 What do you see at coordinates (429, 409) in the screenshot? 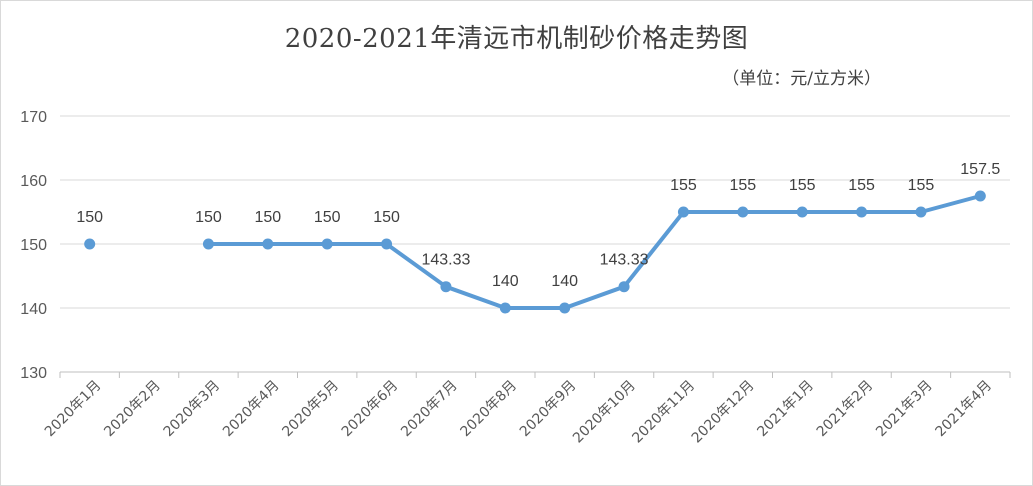
I see `x-tick-label: 2020年7月` at bounding box center [429, 409].